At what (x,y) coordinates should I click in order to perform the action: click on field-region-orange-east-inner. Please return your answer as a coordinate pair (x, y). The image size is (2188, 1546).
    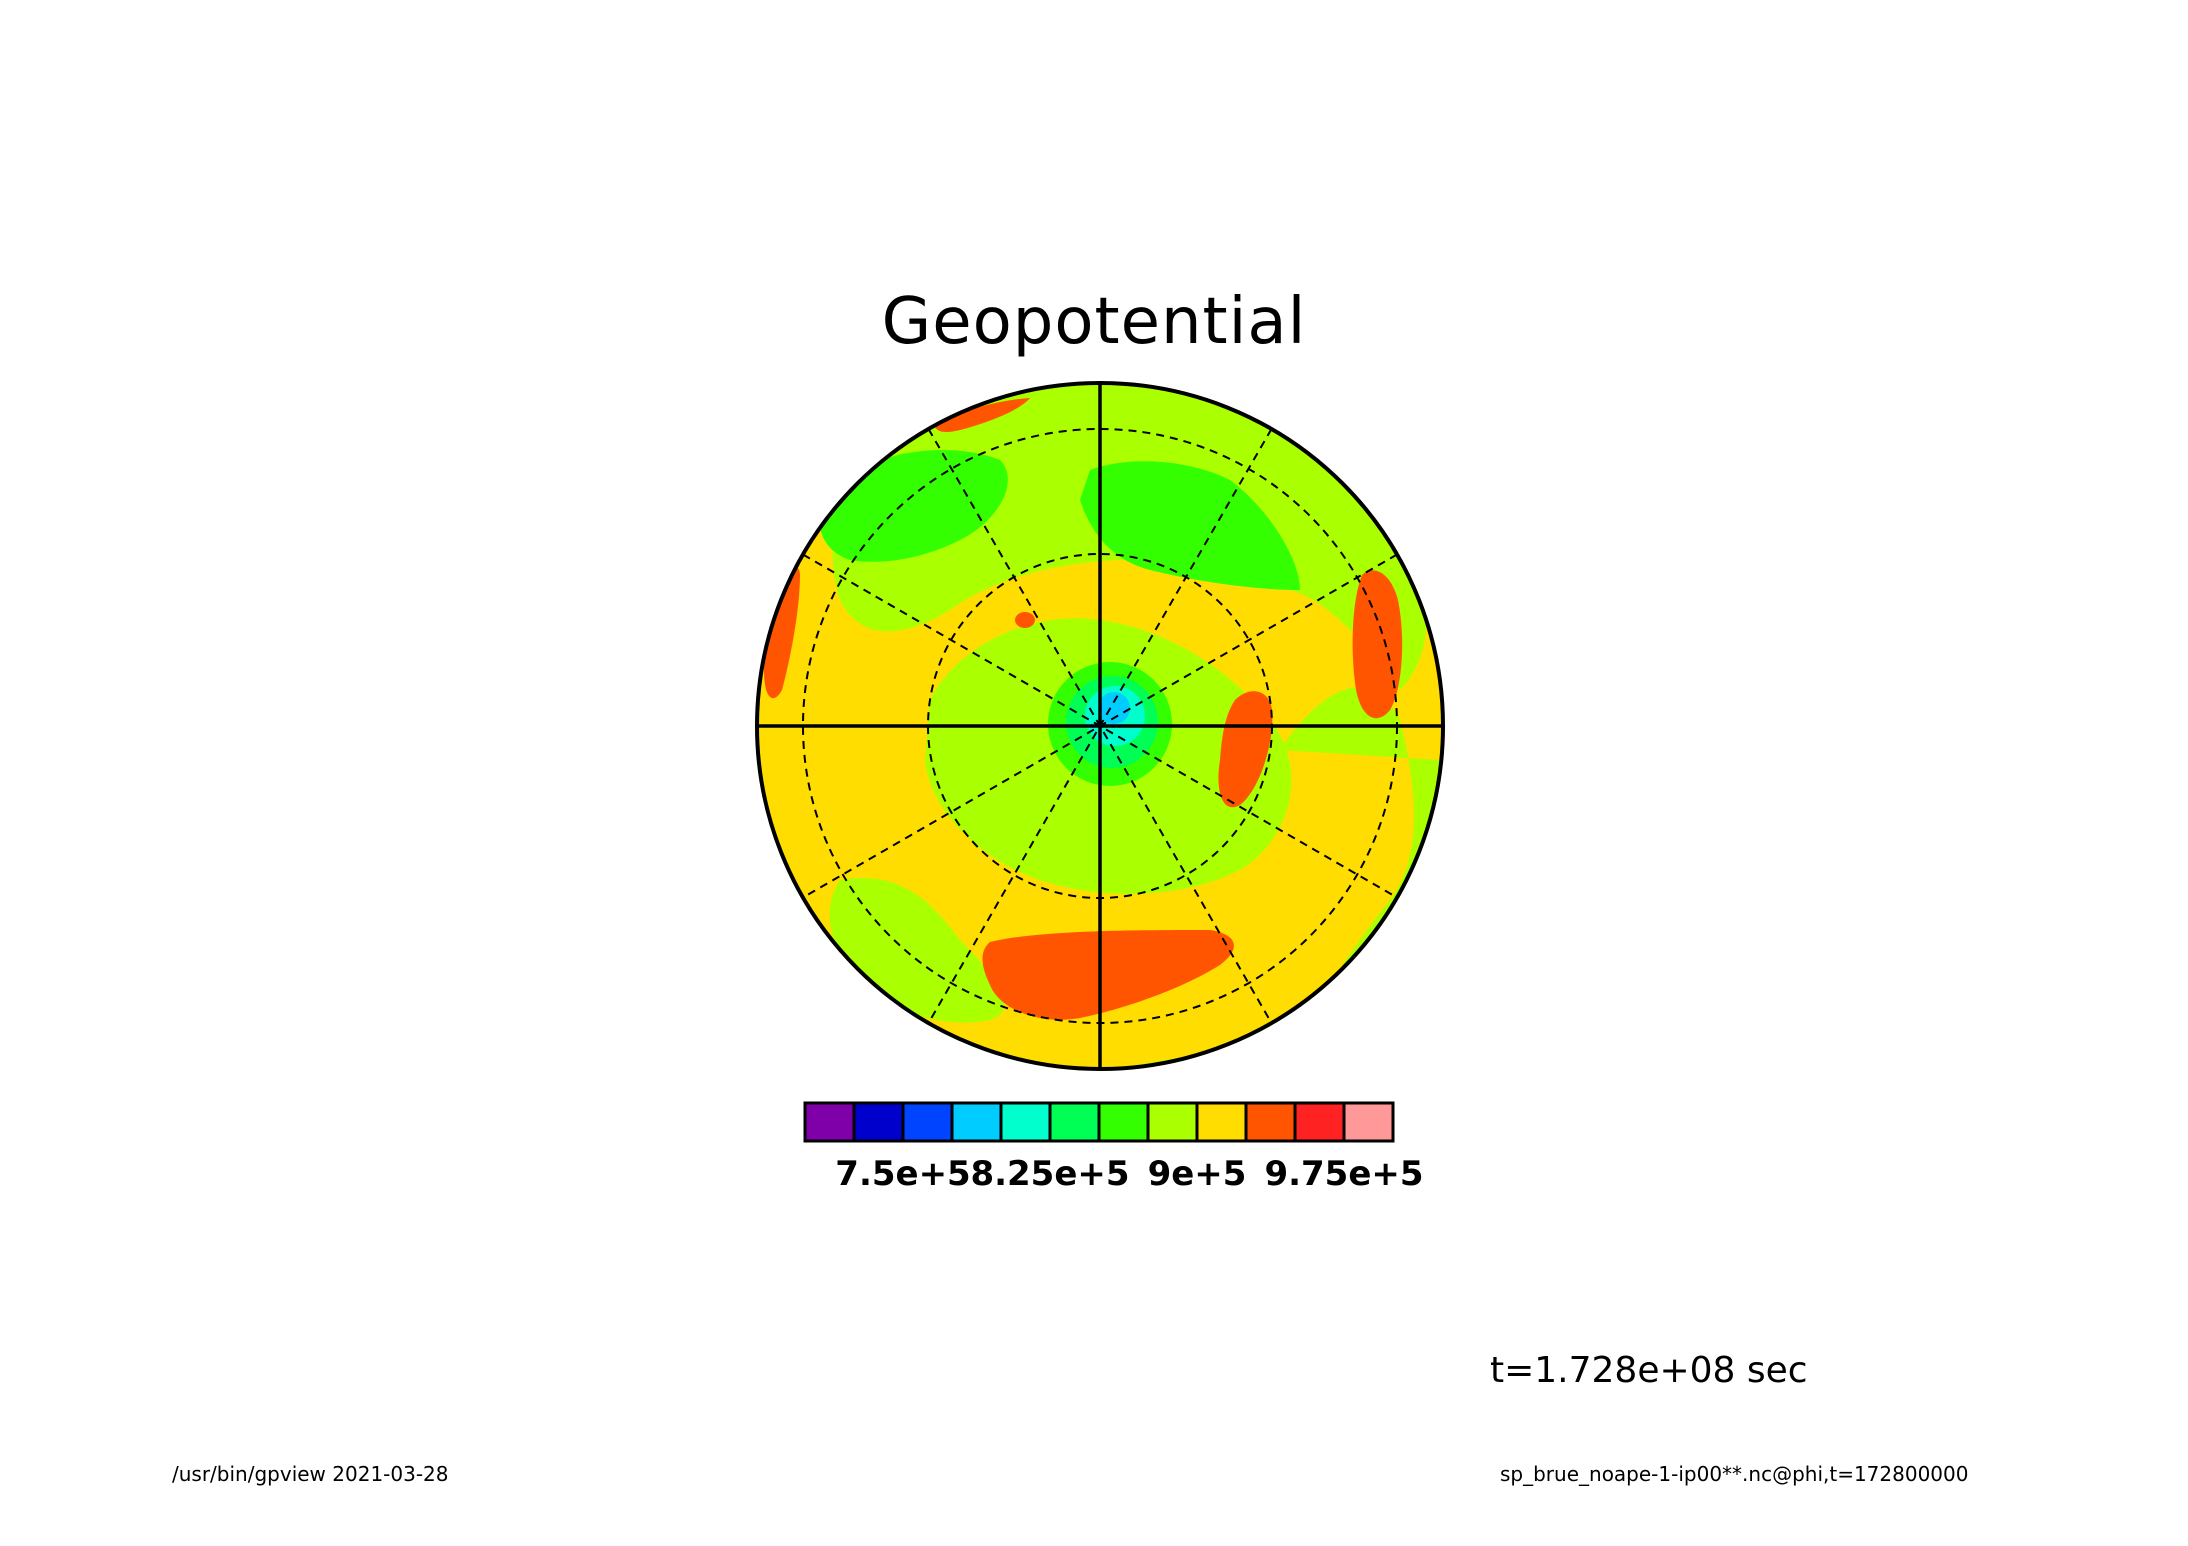
    Looking at the image, I should click on (1245, 749).